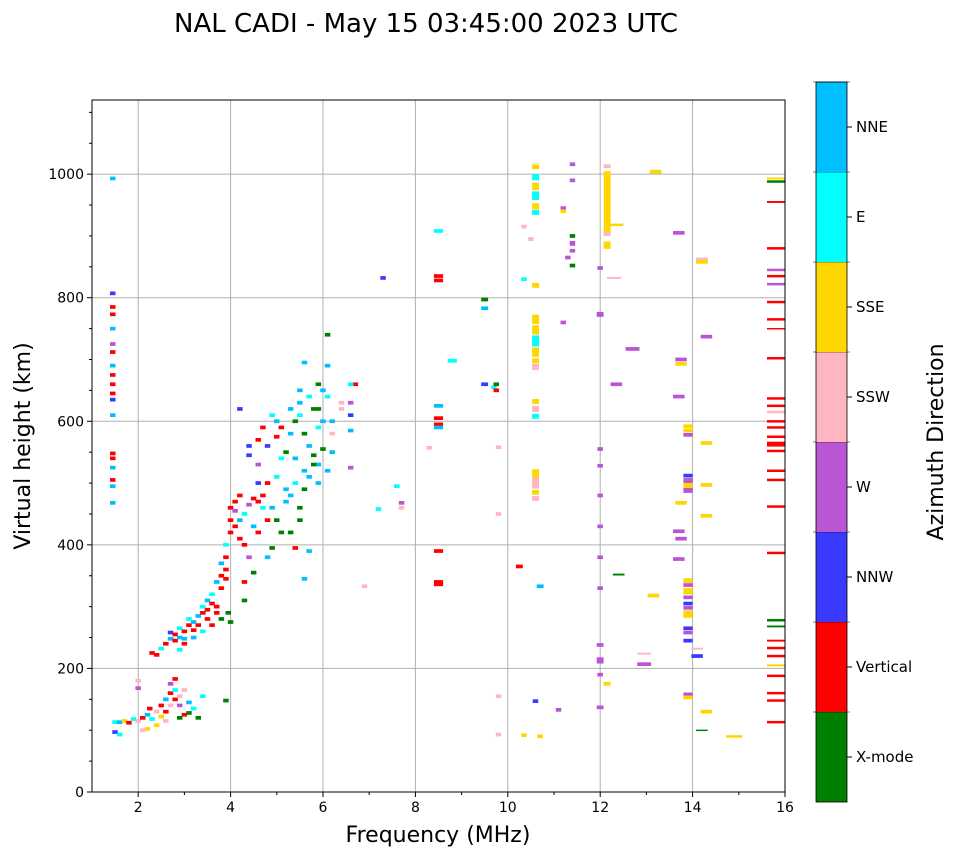 This screenshot has width=958, height=861. What do you see at coordinates (415, 808) in the screenshot?
I see `x-tick-label: 8` at bounding box center [415, 808].